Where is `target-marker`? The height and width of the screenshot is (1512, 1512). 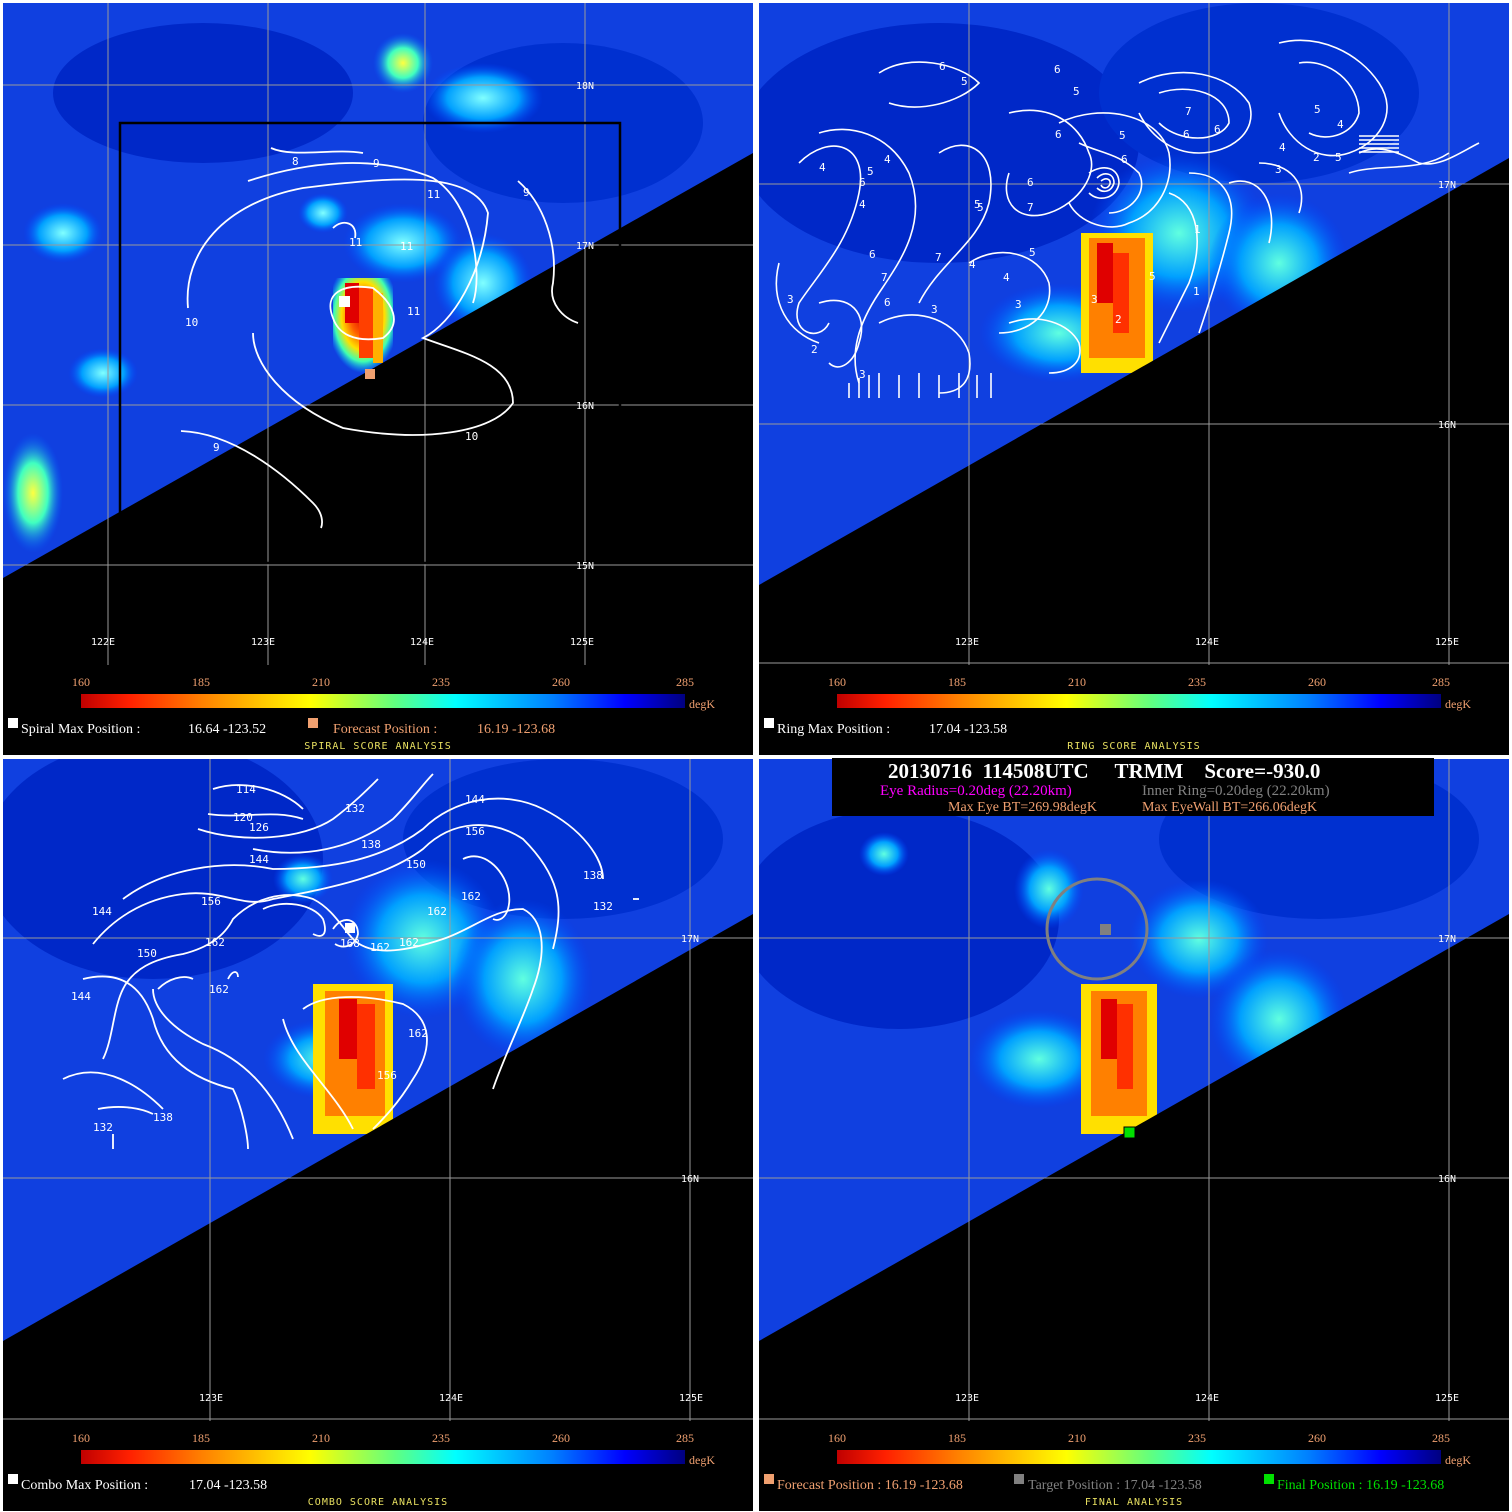
target-marker is located at coordinates (1105, 929).